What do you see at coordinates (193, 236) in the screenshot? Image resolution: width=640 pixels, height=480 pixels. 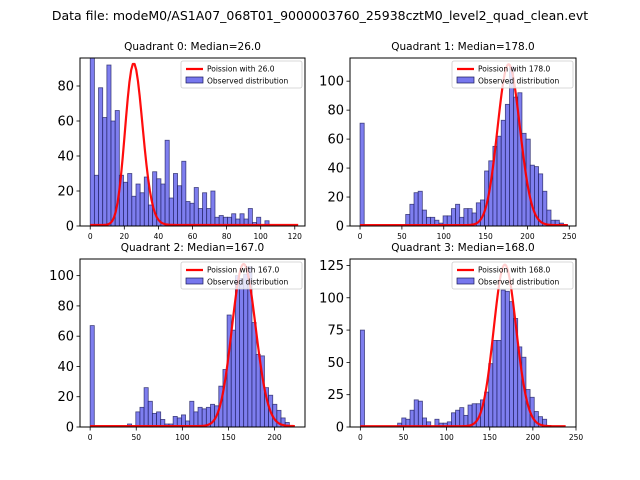 I see `x-tick-label: 60` at bounding box center [193, 236].